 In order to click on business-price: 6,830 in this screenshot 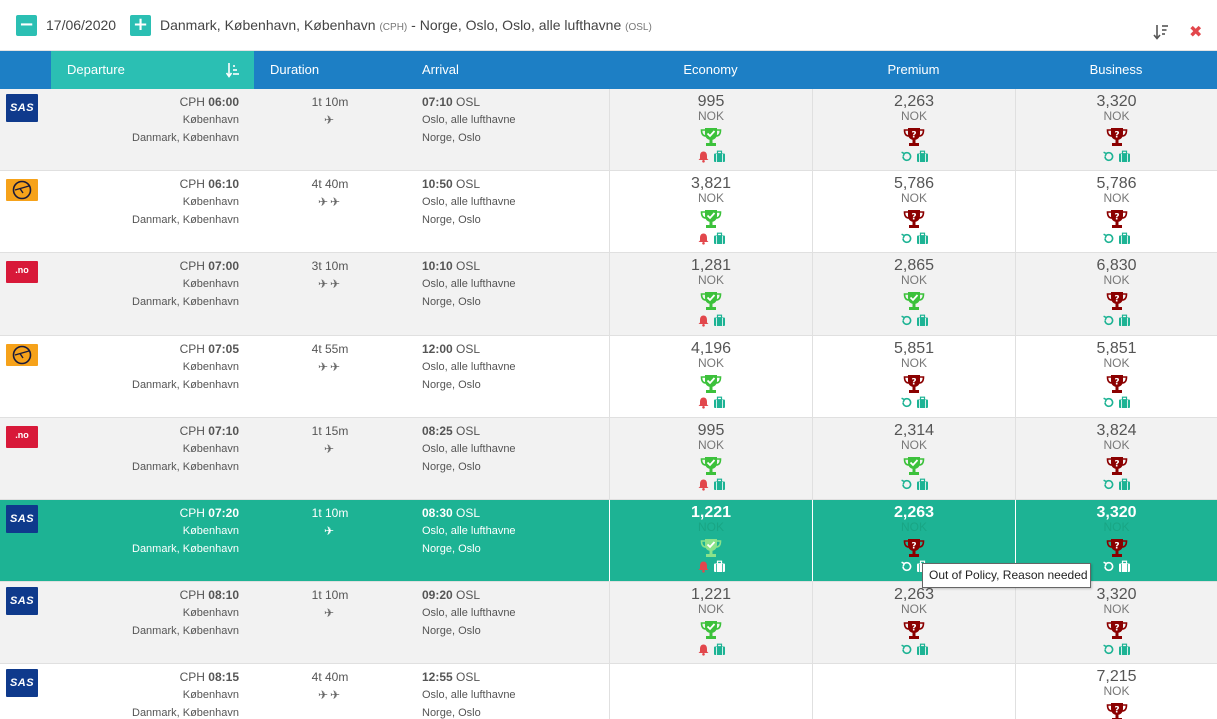, I will do `click(1116, 266)`.